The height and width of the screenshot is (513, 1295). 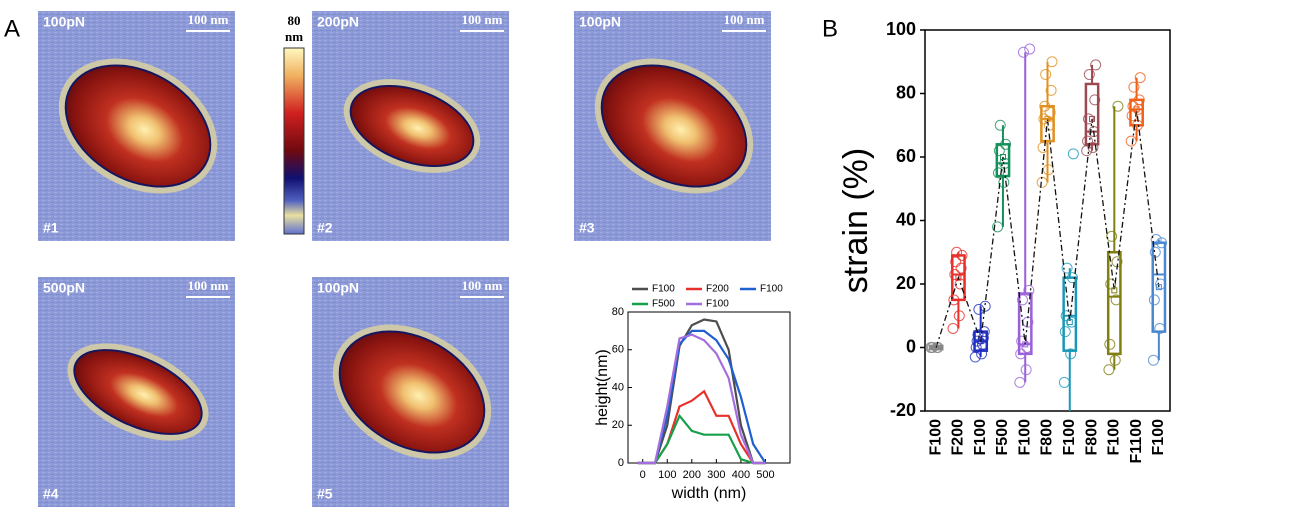 What do you see at coordinates (830, 28) in the screenshot?
I see `panel-label: B` at bounding box center [830, 28].